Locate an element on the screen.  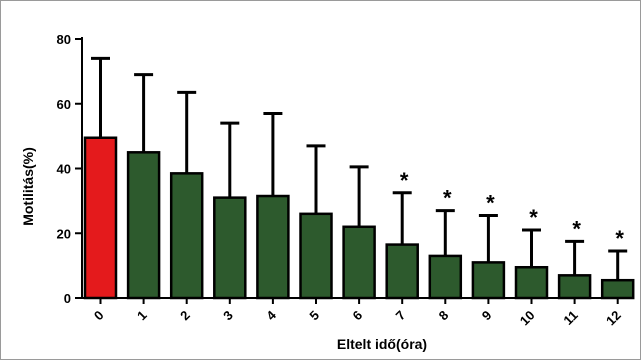
x-tick-label: 0 is located at coordinates (99, 316).